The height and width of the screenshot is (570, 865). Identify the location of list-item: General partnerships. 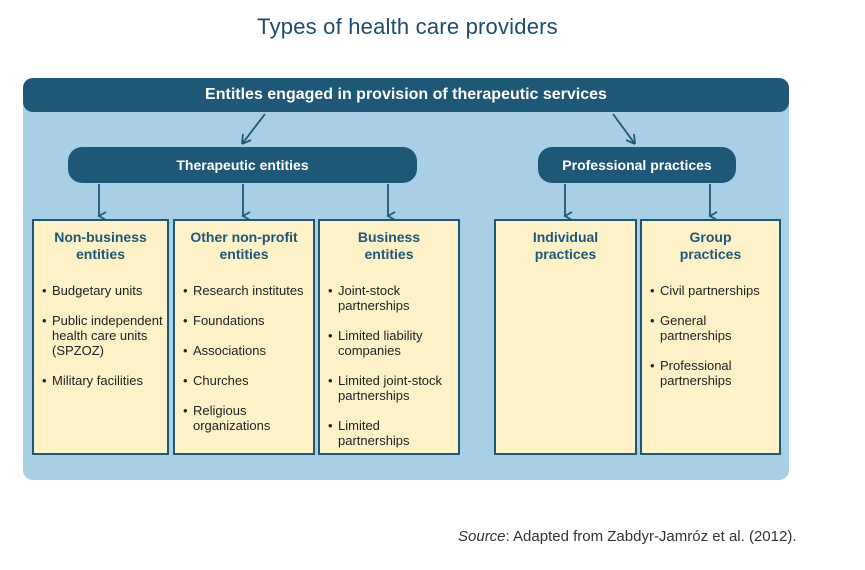
(711, 328).